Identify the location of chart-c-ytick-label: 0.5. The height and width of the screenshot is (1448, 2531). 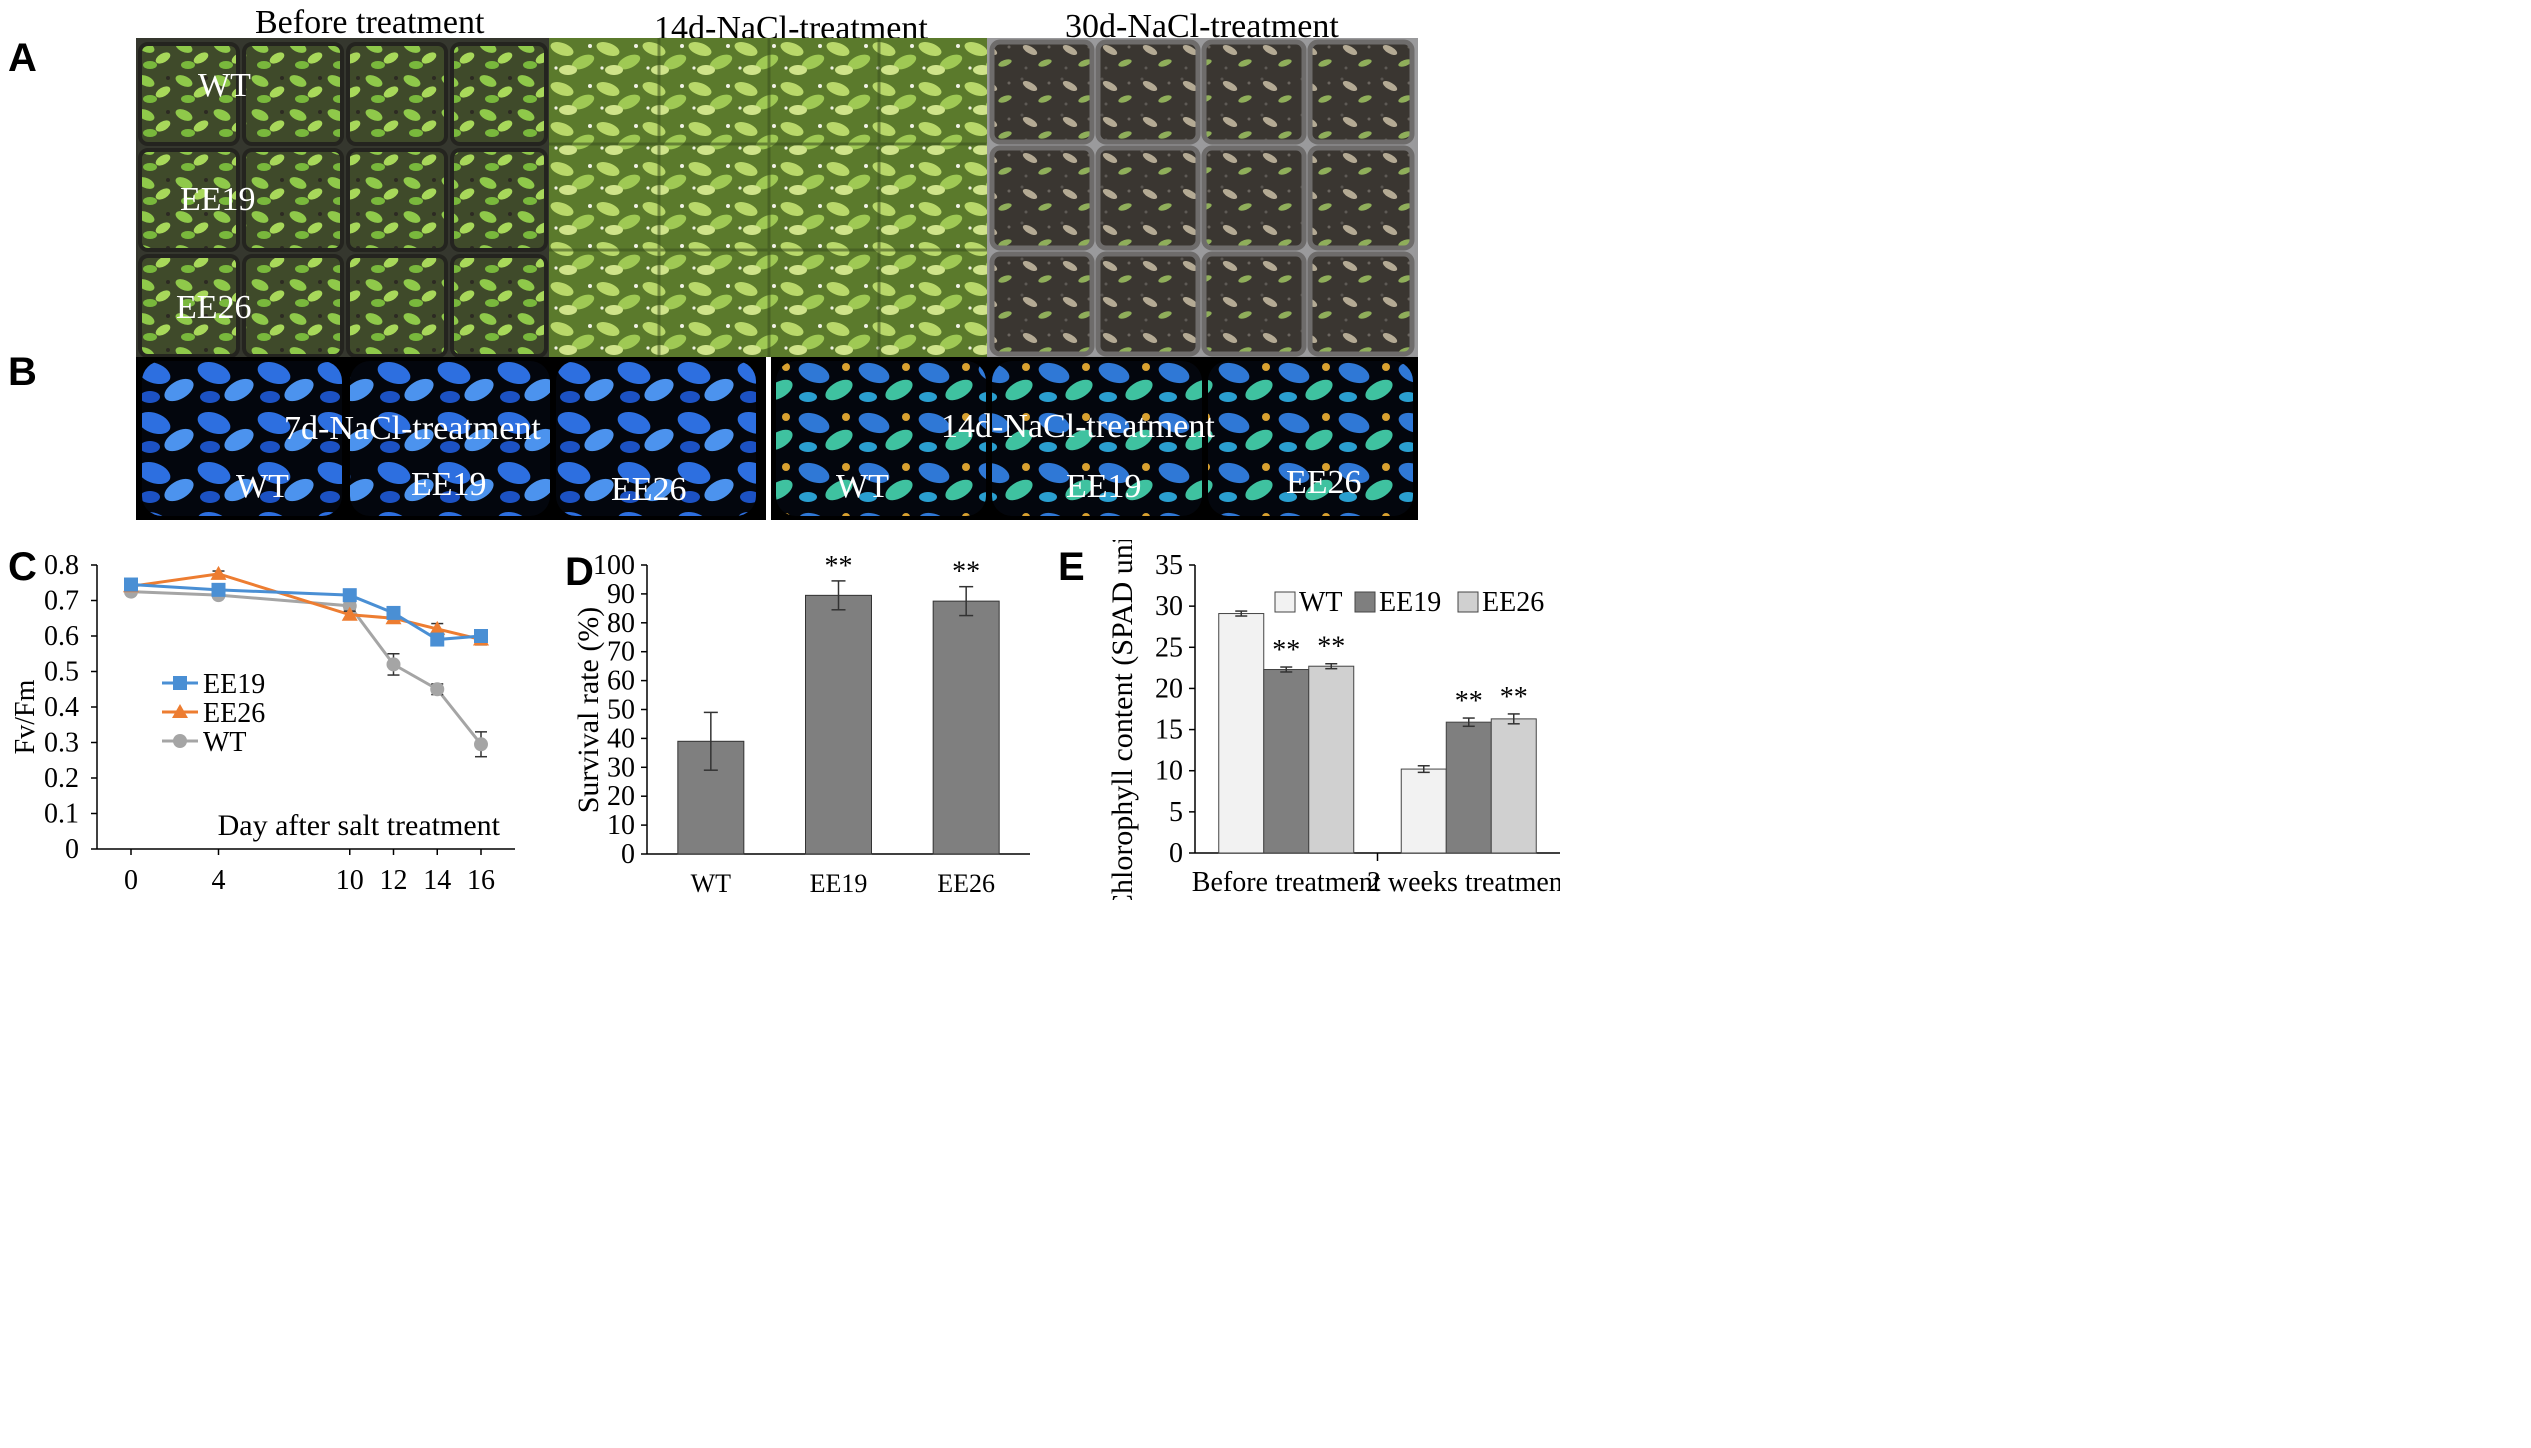
(61, 672).